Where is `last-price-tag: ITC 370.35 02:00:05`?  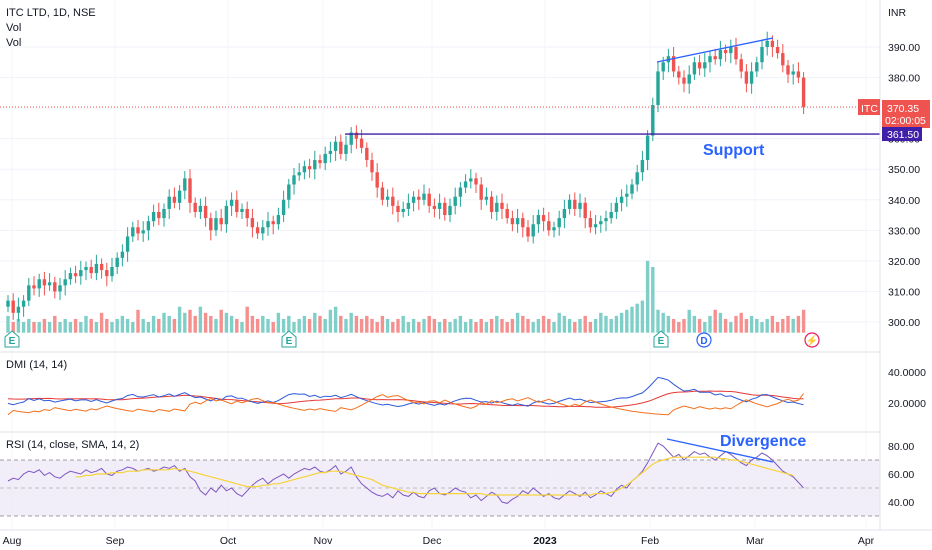
last-price-tag: ITC 370.35 02:00:05 is located at coordinates (894, 113).